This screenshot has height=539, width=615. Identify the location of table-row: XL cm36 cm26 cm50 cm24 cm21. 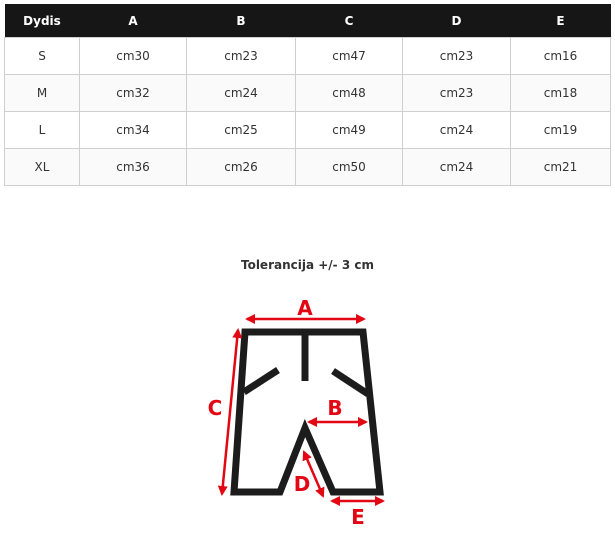
(307, 167).